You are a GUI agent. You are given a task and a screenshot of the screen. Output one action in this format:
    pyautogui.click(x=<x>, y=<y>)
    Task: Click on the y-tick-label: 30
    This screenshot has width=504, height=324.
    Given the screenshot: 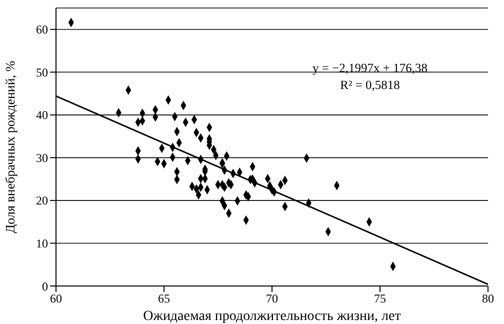 What is the action you would take?
    pyautogui.click(x=42, y=157)
    